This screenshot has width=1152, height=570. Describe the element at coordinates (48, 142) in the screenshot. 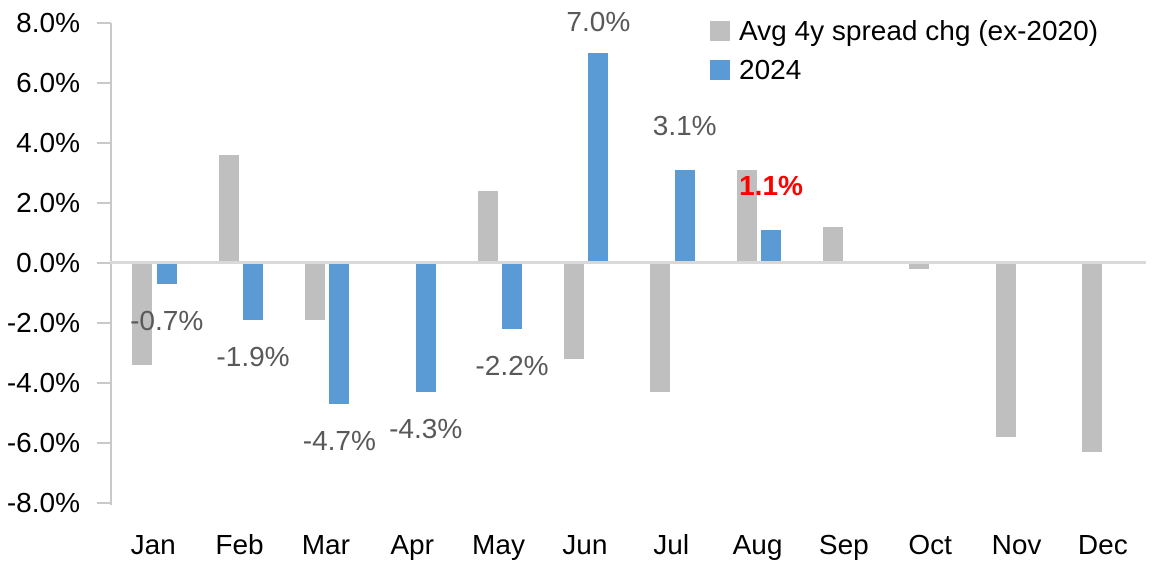

I see `y-tick-label: 4.0%` at that location.